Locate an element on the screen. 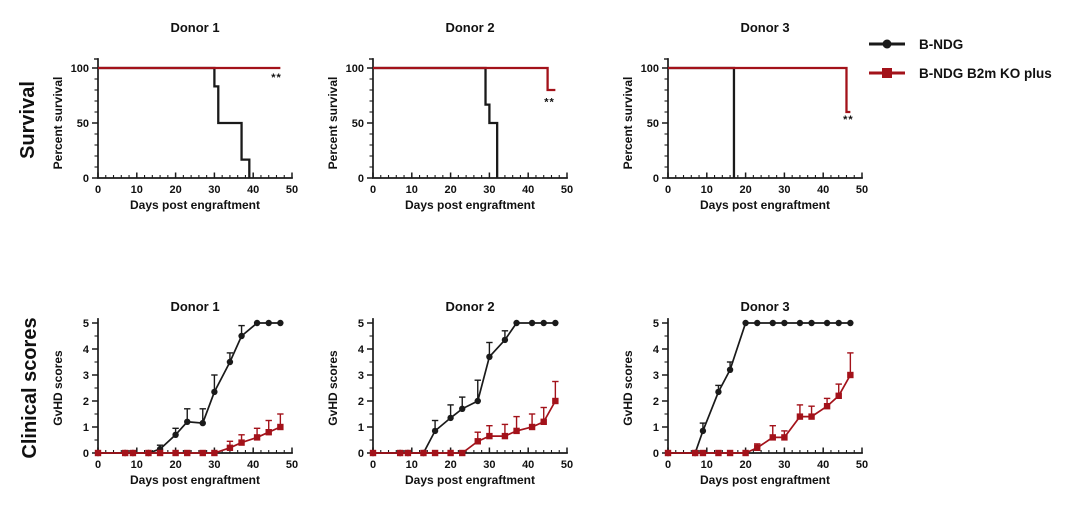  legend-item-bndg: B-NDG is located at coordinates (960, 44).